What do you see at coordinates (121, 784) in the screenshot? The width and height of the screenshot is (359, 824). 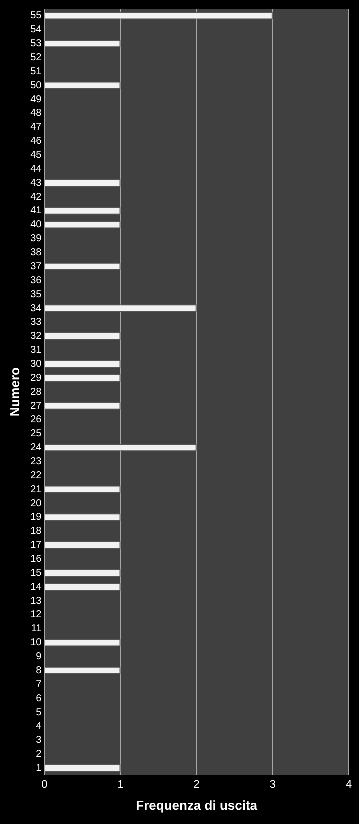 I see `x-tick-label: 1` at bounding box center [121, 784].